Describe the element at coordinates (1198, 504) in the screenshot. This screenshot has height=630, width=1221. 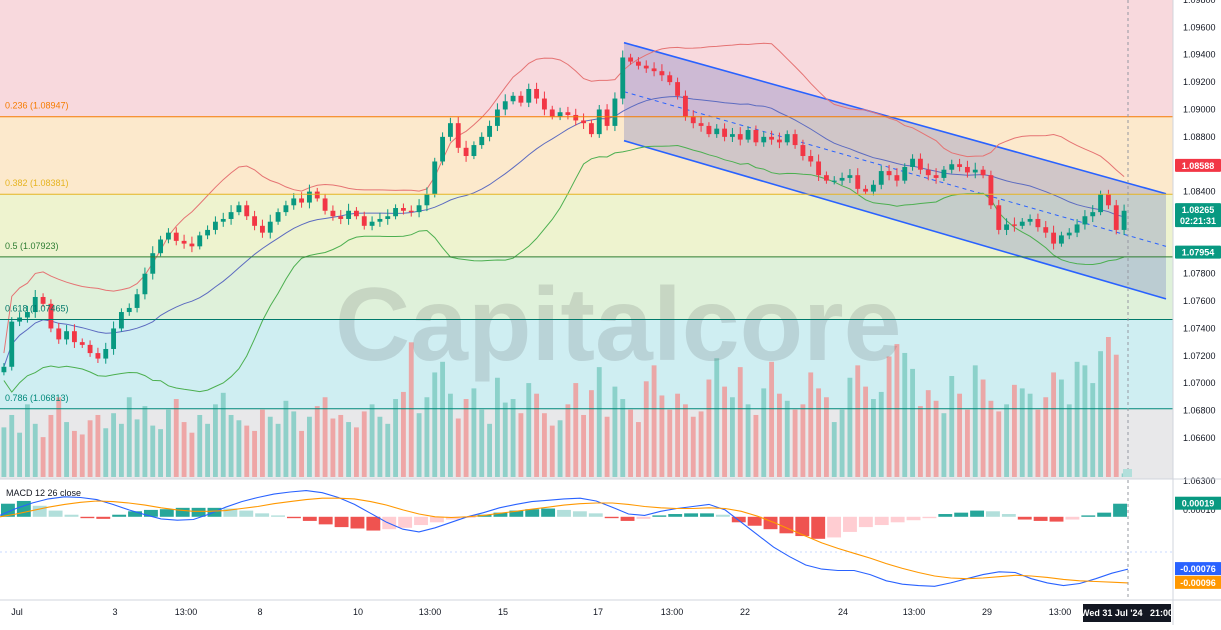
I see `macd-tag-label: 0.00019` at that location.